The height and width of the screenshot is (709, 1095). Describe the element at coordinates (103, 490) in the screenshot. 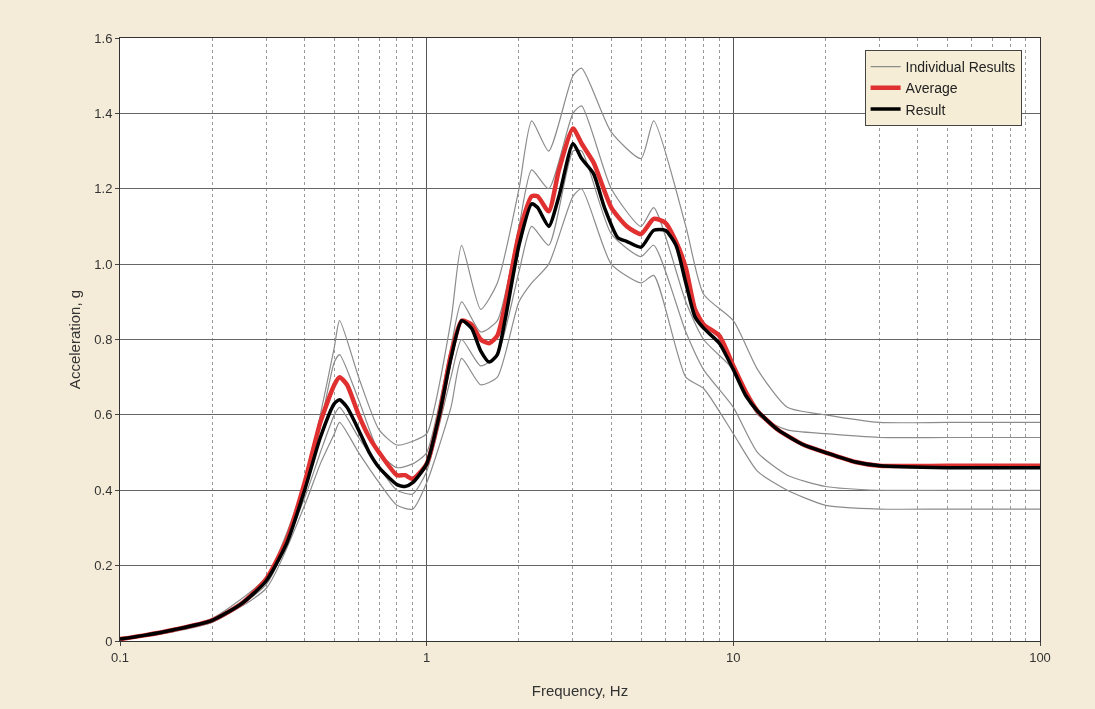

I see `y-tick-label: 0.4` at that location.